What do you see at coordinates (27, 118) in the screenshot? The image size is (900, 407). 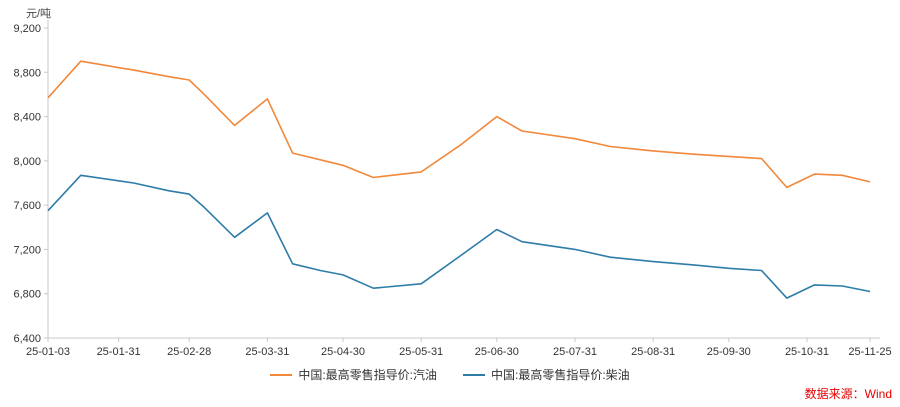 I see `y-axis-tick-label: 8,400` at bounding box center [27, 118].